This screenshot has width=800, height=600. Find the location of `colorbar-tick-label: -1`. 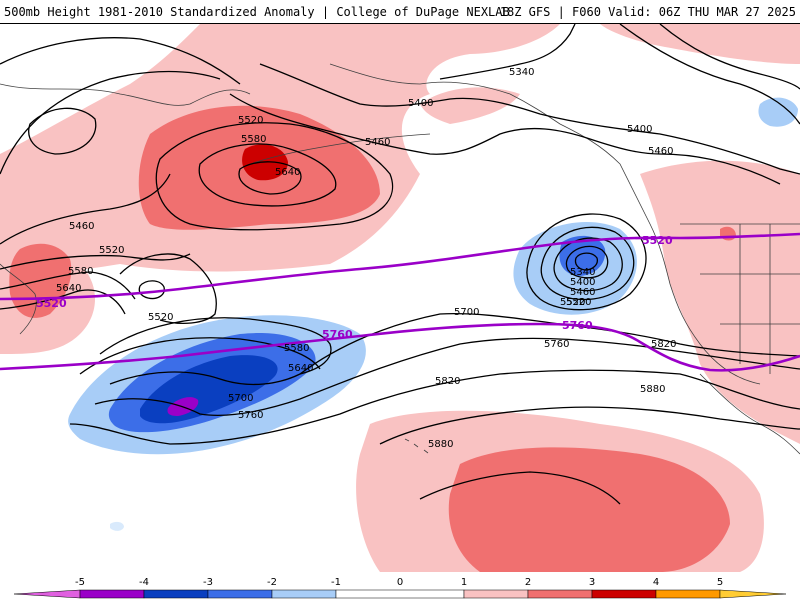

colorbar-tick-label: -1 is located at coordinates (336, 582).